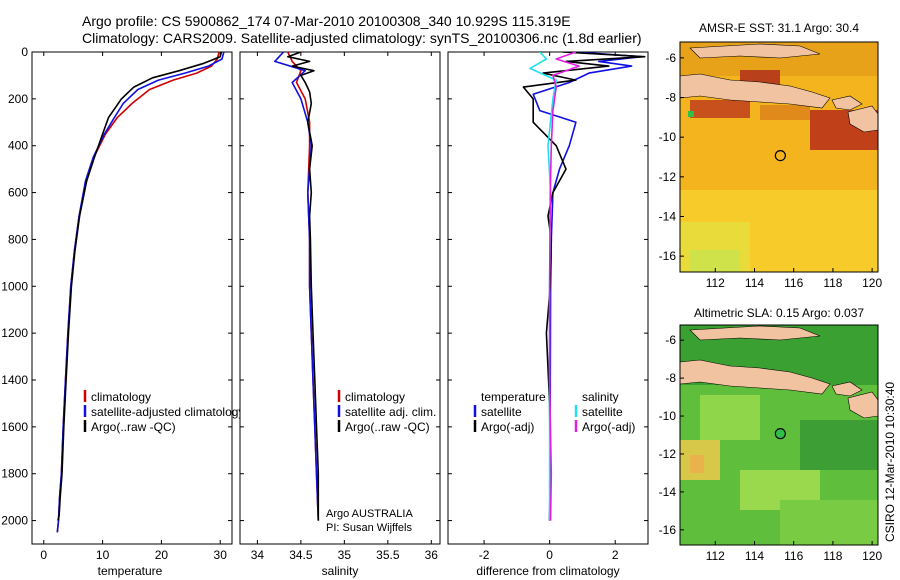 This screenshot has width=900, height=580. Describe the element at coordinates (615, 555) in the screenshot. I see `x-tick-label: 2` at that location.